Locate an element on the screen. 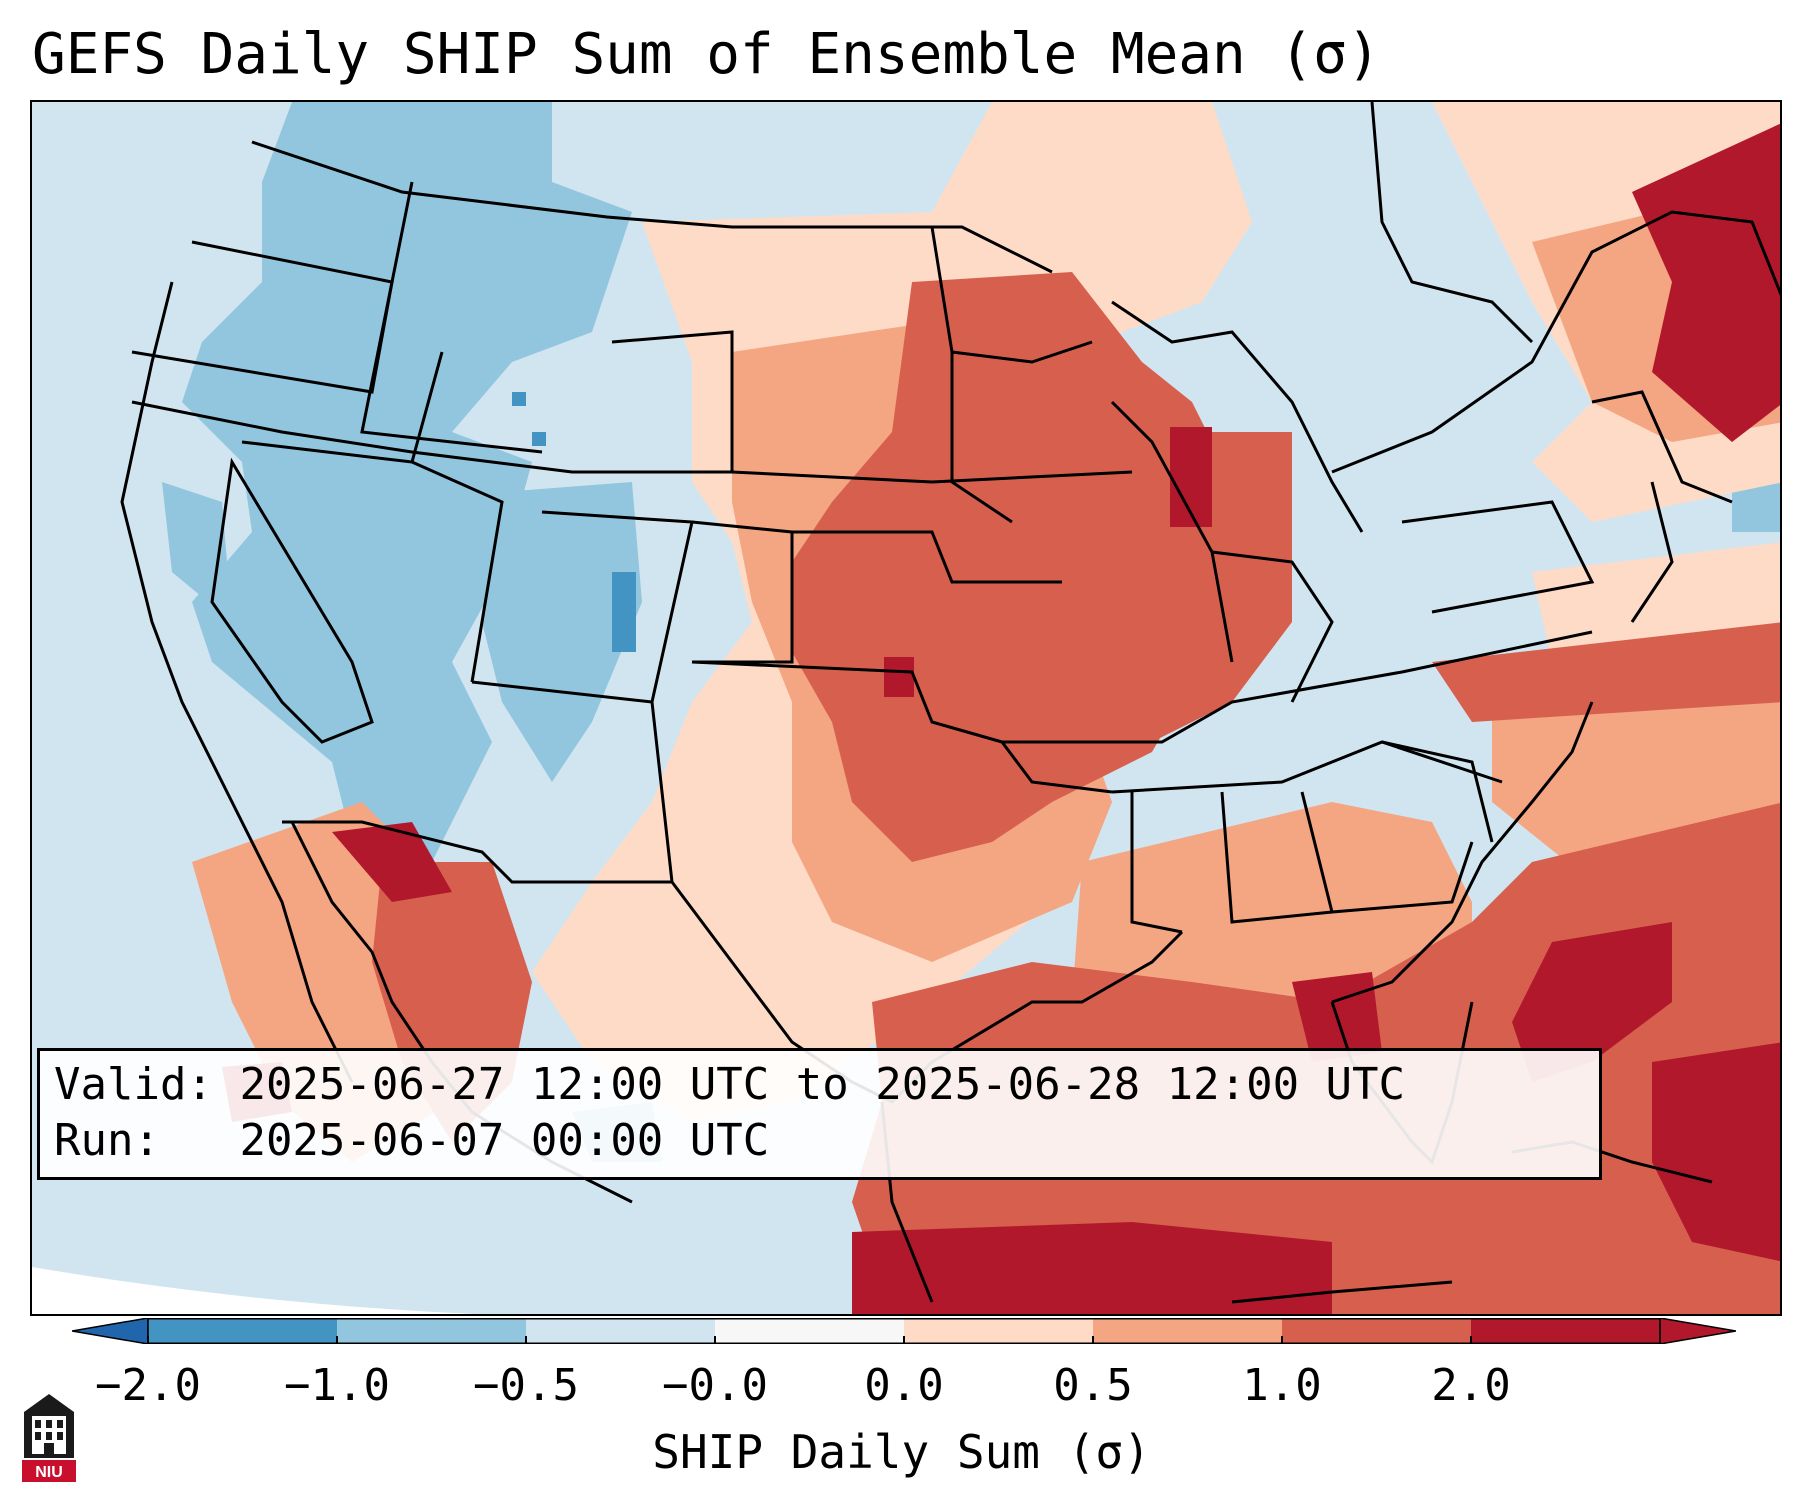 The width and height of the screenshot is (1803, 1506). colorbar-tick-label: 0.0 is located at coordinates (904, 1385).